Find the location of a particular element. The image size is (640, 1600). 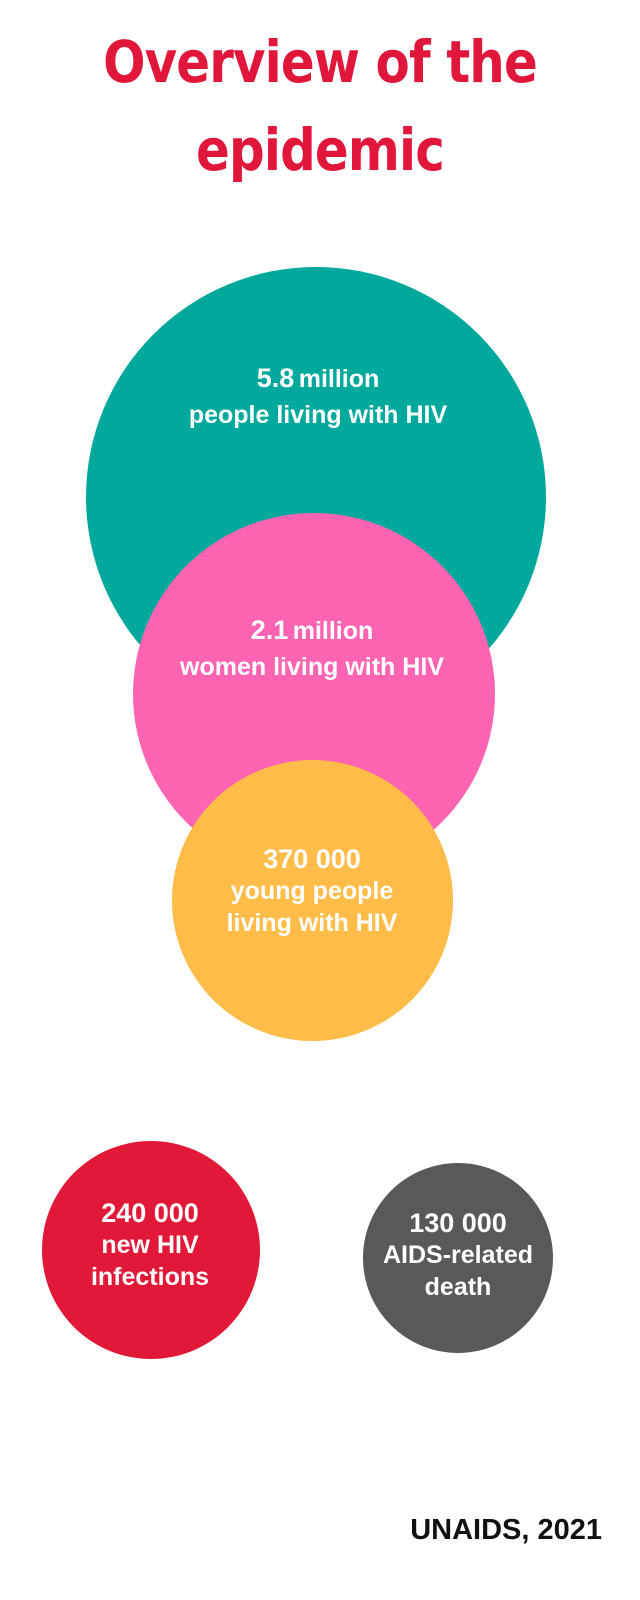

young-people-circle is located at coordinates (312, 900).